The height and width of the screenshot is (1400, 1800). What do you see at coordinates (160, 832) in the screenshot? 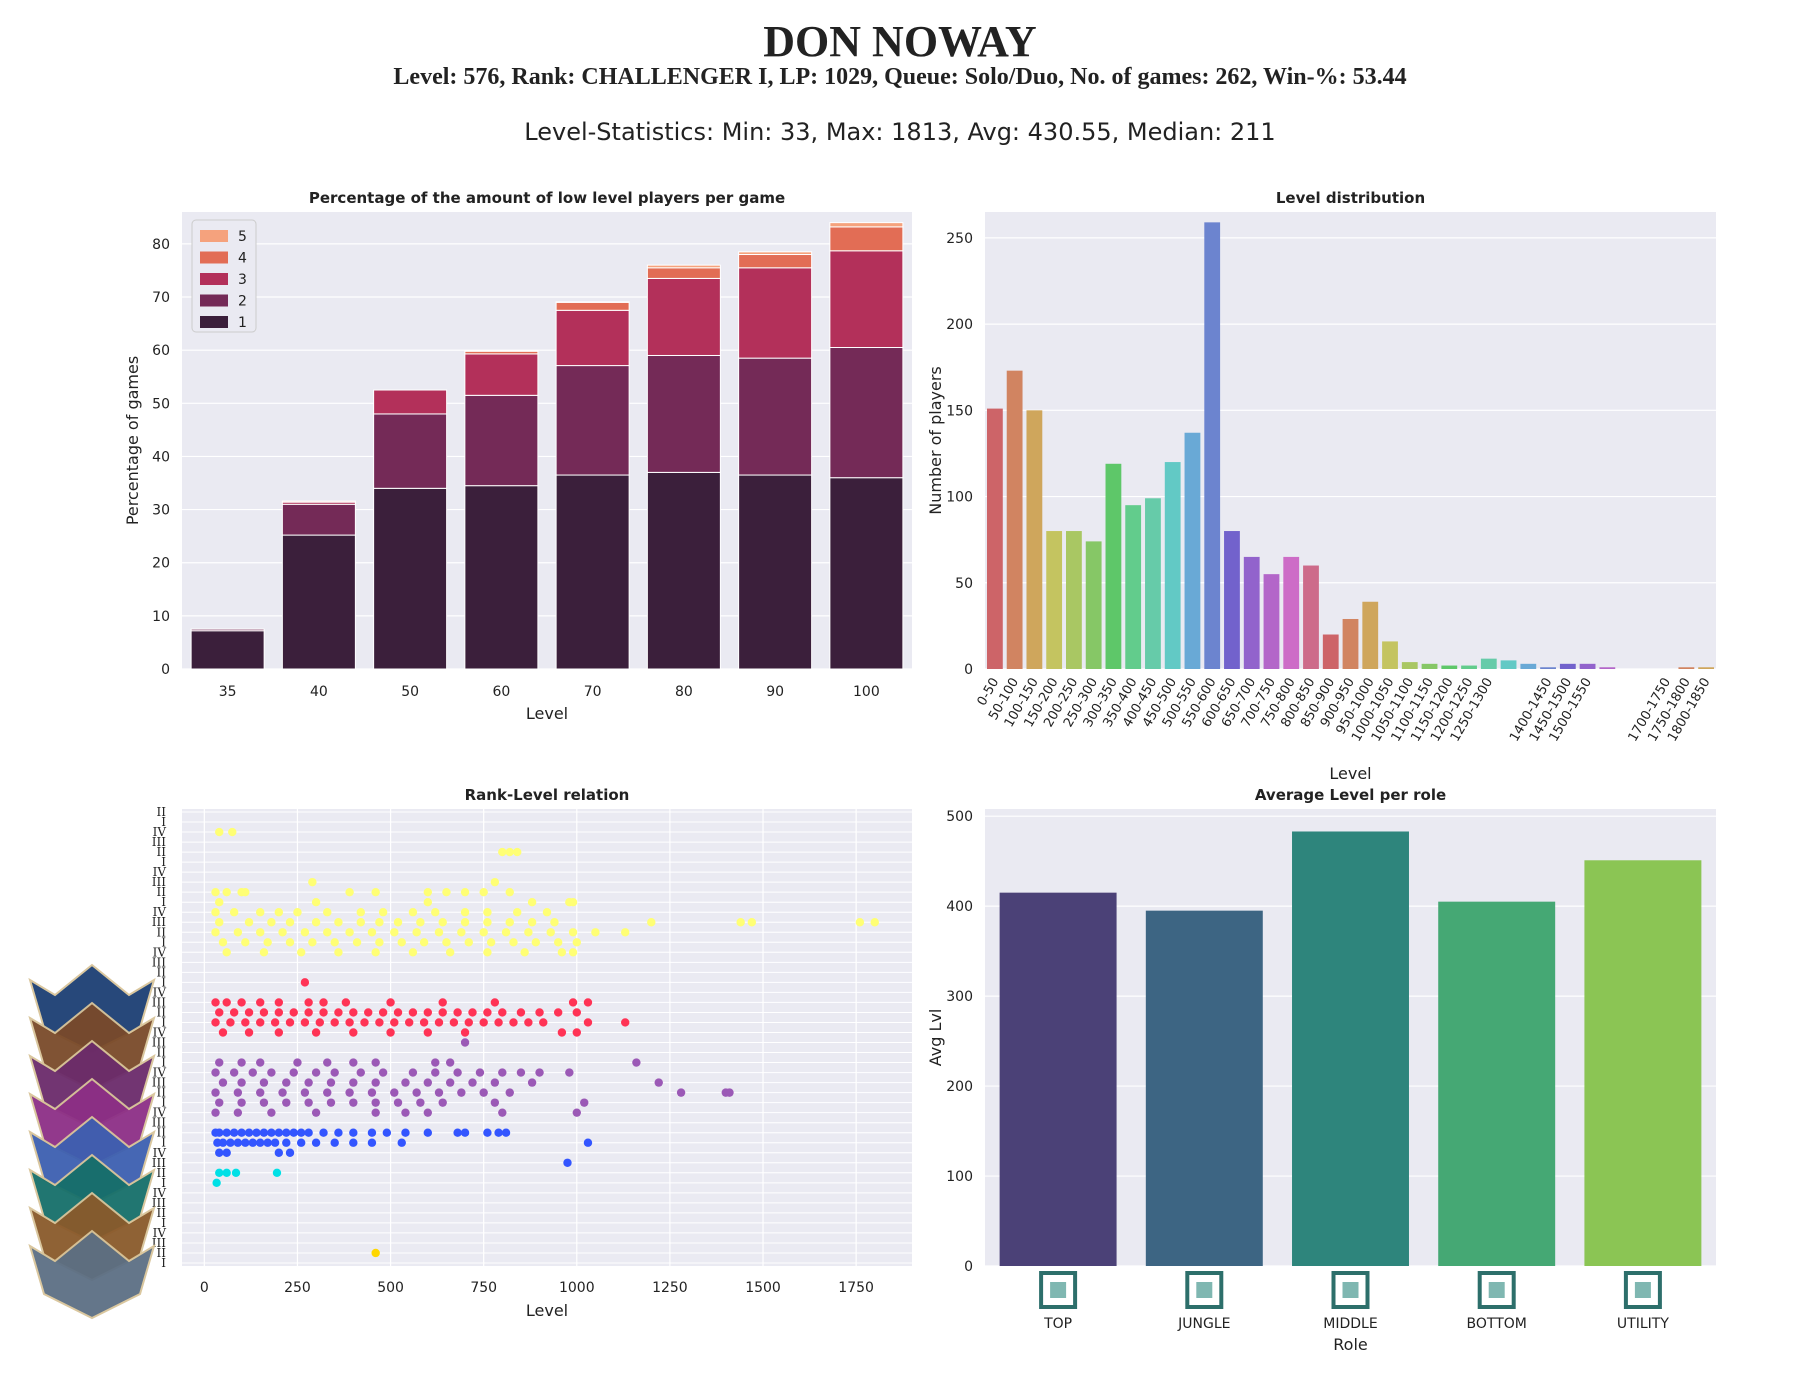
I see `rank-tick-label: IV` at bounding box center [160, 832].